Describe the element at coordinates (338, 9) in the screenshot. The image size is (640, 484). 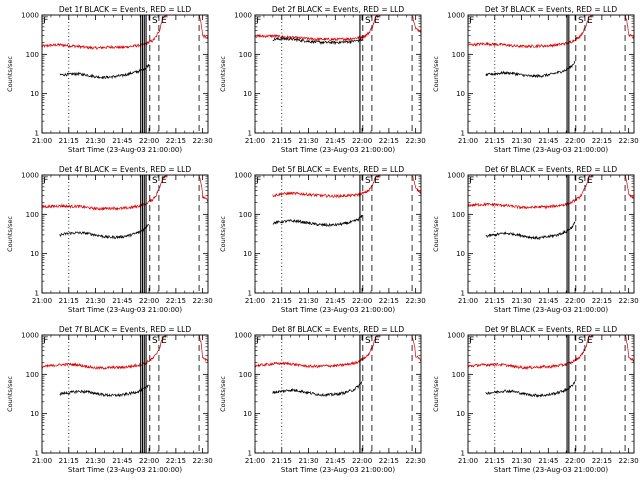
I see `panel-title: Det 2f BLACK = Events, RED = LLD` at that location.